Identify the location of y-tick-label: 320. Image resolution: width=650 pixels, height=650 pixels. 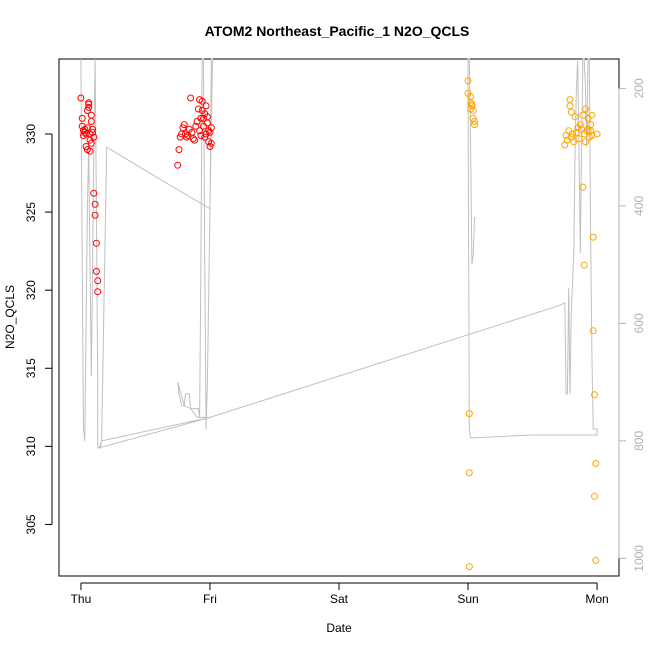
(31, 290).